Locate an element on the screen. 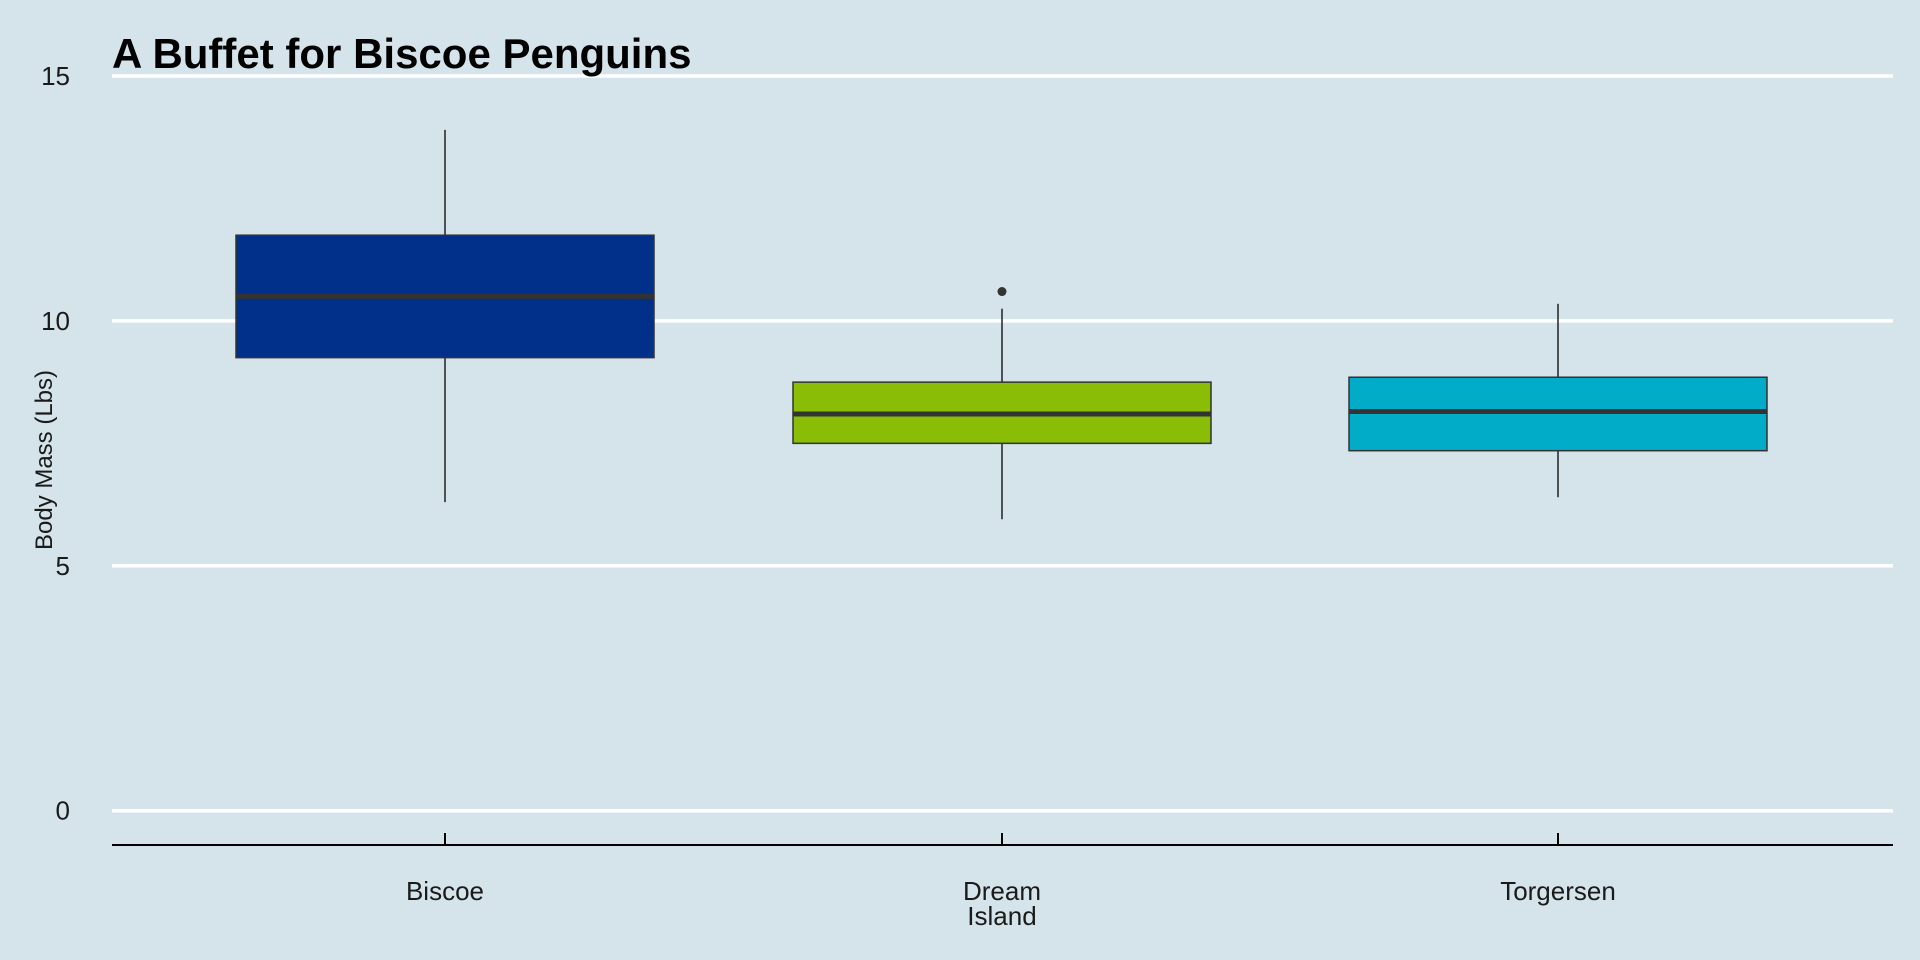  x-tick-label-dream-island: Dream is located at coordinates (1002, 891).